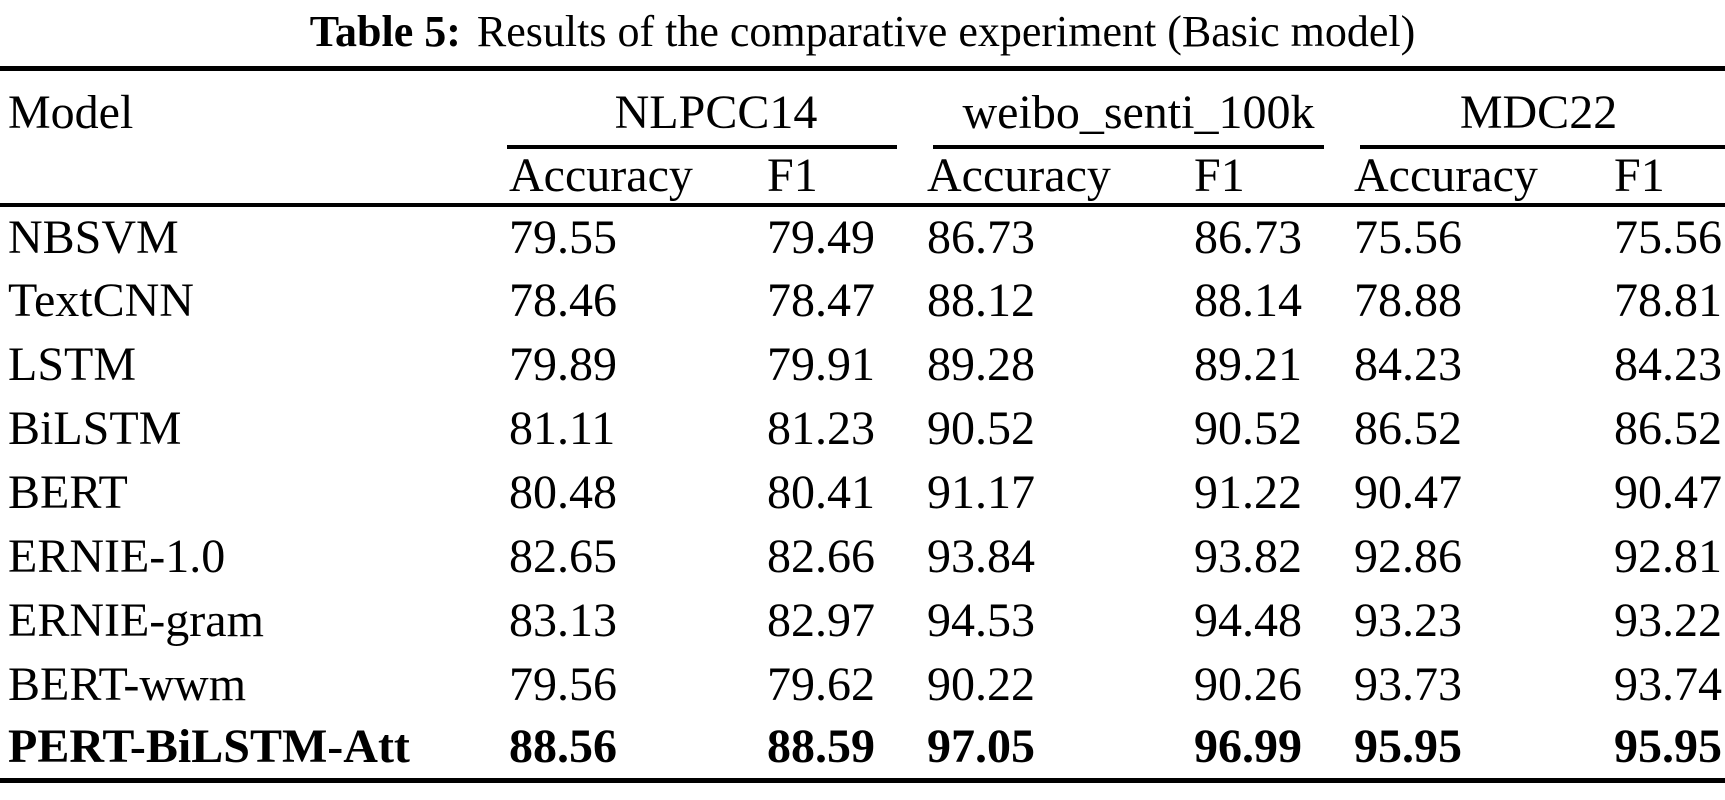  Describe the element at coordinates (1058, 177) in the screenshot. I see `subheader-weibo-accuracy: Accuracy` at that location.